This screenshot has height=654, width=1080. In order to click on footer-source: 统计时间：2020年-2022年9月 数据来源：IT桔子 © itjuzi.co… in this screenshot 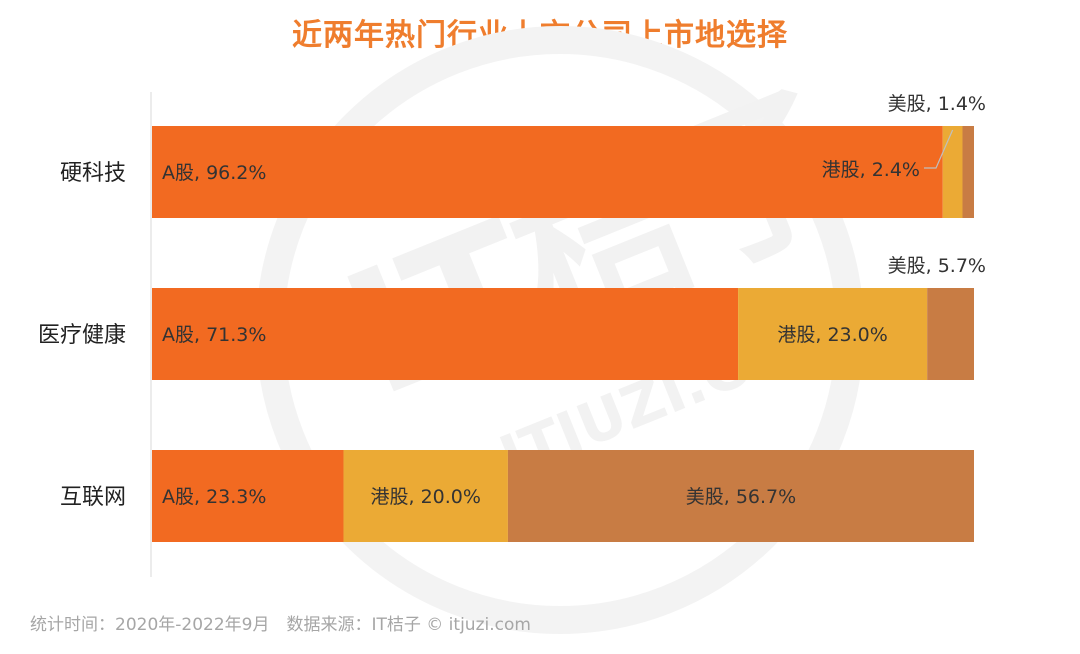, I will do `click(280, 625)`.